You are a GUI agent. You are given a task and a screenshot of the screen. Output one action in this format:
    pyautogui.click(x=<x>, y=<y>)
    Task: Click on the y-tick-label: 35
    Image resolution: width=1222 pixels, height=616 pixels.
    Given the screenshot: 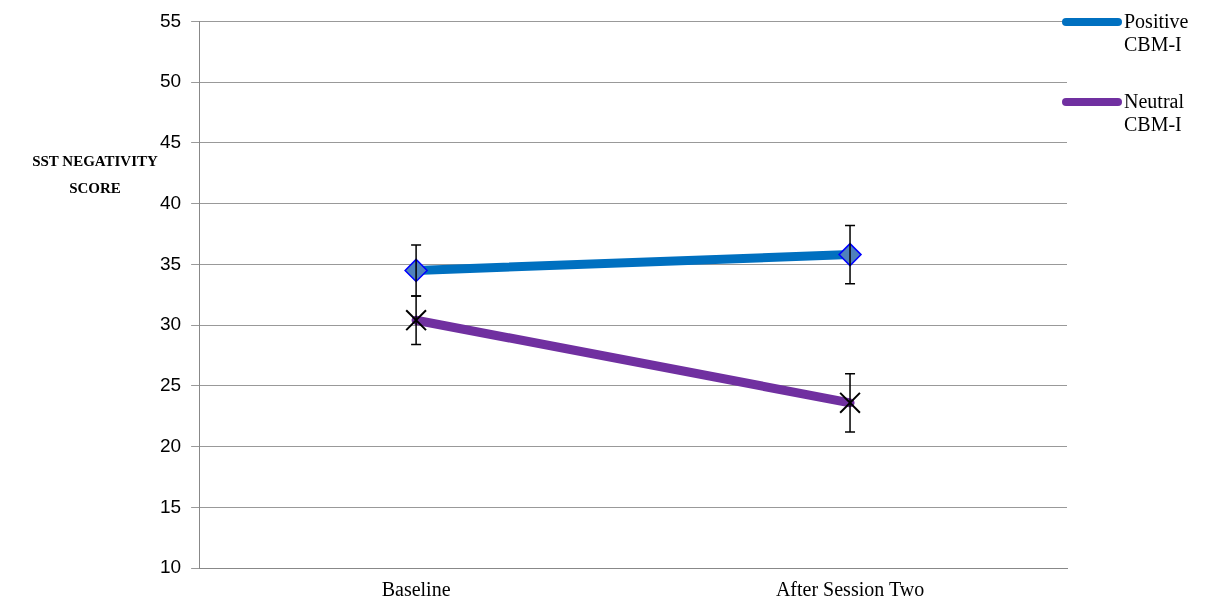 What is the action you would take?
    pyautogui.click(x=170, y=263)
    